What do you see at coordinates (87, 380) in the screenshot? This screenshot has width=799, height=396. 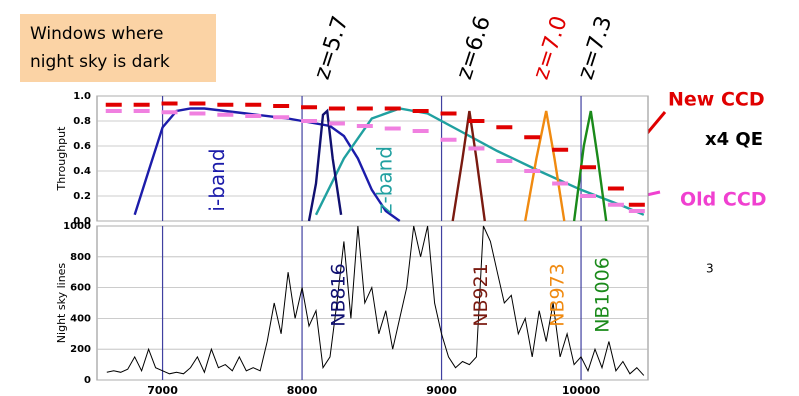 I see `y-tick-label: 0` at bounding box center [87, 380].